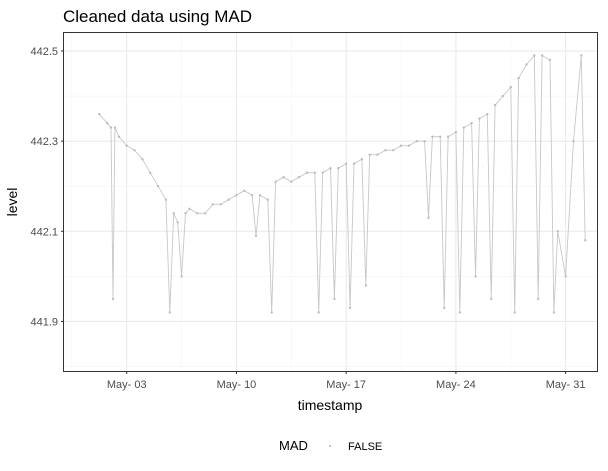  I want to click on y-tick-label: 441.9, so click(44, 322).